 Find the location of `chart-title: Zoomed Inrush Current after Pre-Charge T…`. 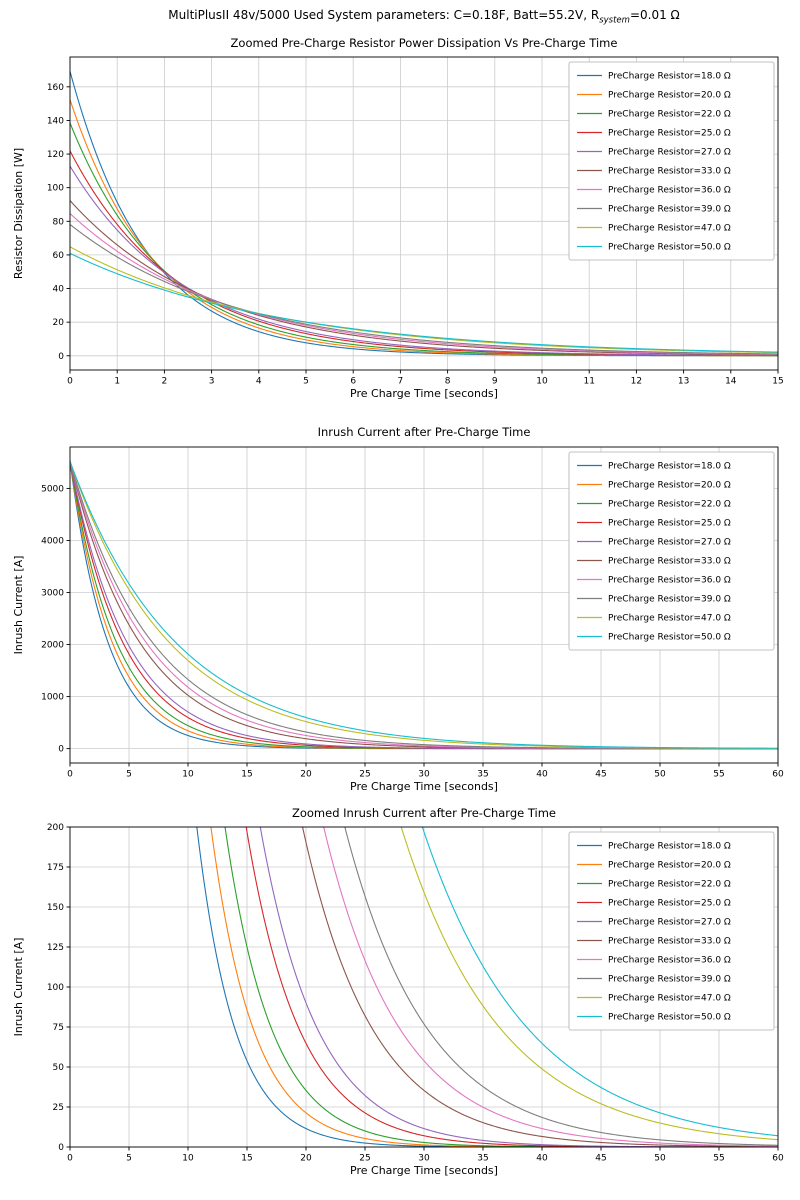

chart-title: Zoomed Inrush Current after Pre-Charge T… is located at coordinates (424, 813).